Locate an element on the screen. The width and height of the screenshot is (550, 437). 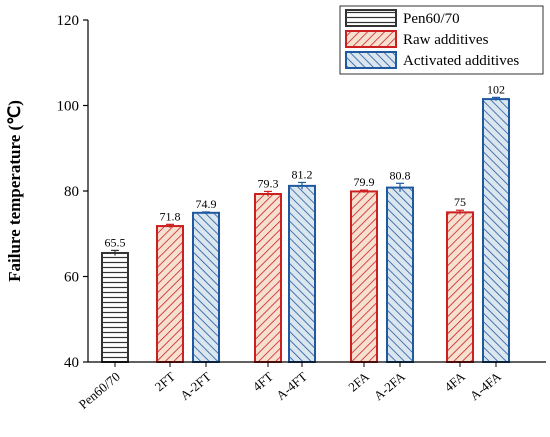
bar-a-4ft is located at coordinates (302, 273).